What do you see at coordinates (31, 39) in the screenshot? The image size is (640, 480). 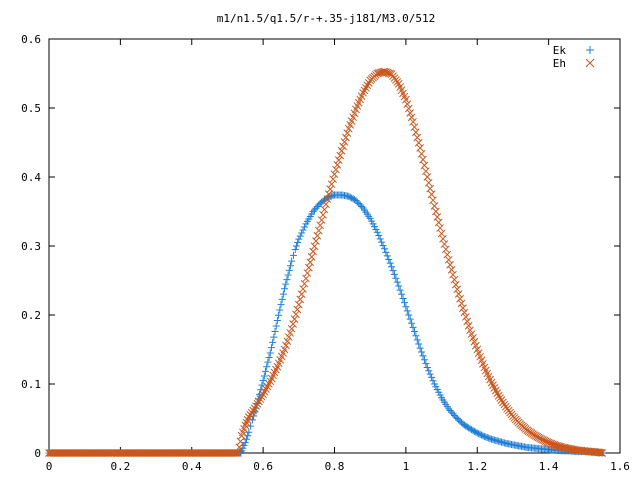 I see `y-tick-label: 0.6` at bounding box center [31, 39].